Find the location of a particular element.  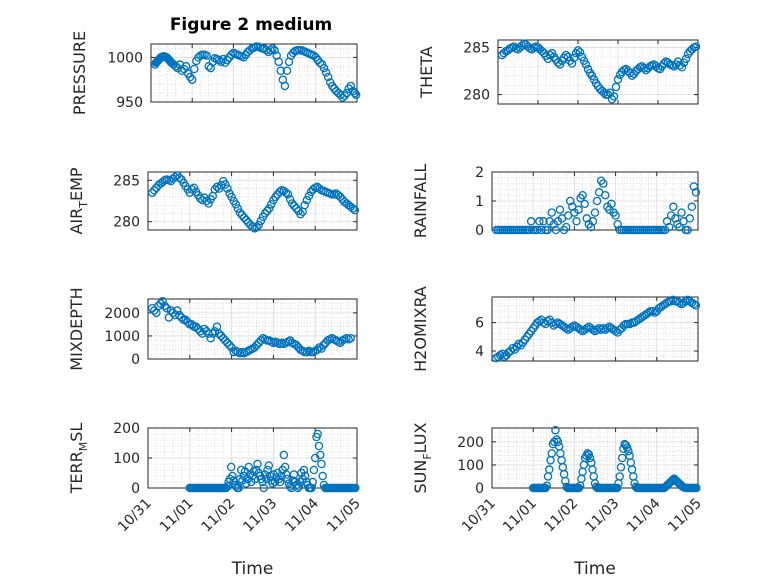

y-tick-label: 285 is located at coordinates (476, 49).